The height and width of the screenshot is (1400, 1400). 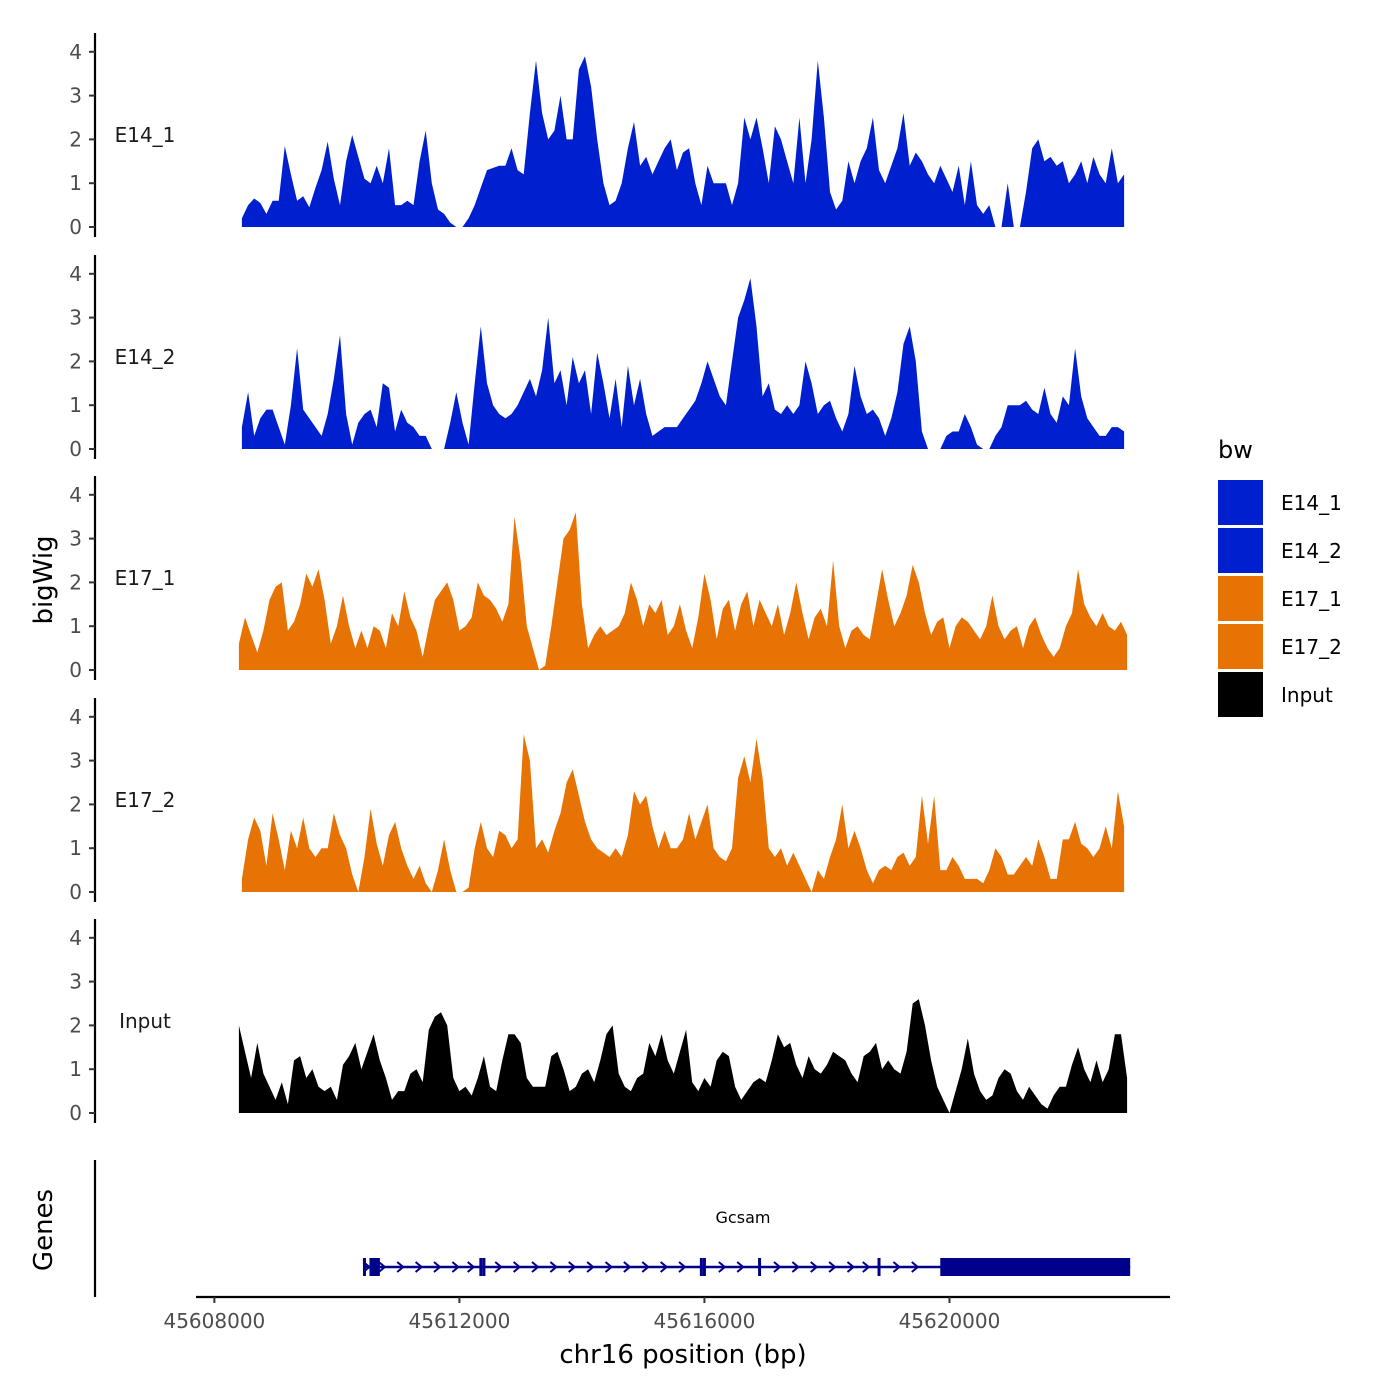 What do you see at coordinates (1311, 551) in the screenshot?
I see `legend-label: E14_2` at bounding box center [1311, 551].